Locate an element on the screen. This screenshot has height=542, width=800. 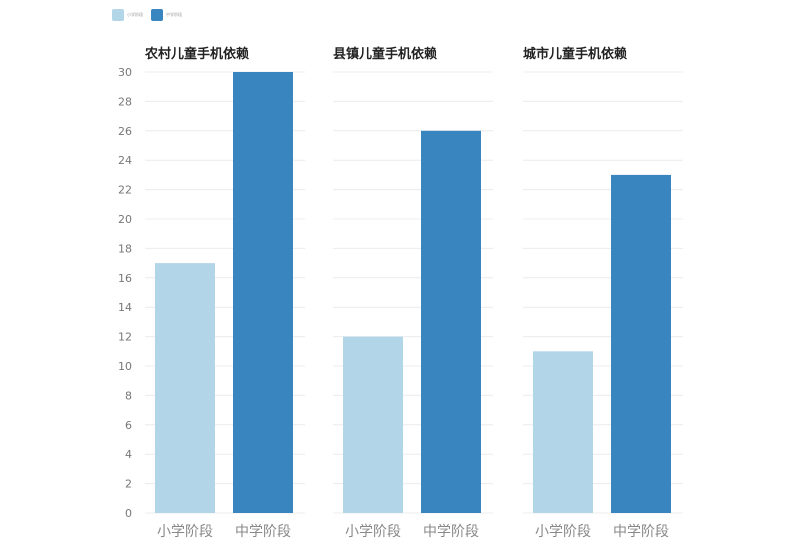
legend: 小学阶段 中学阶段 is located at coordinates (147, 15).